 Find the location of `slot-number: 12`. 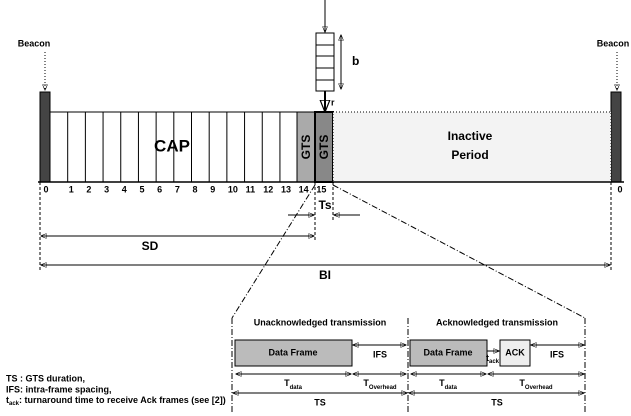

slot-number: 12 is located at coordinates (268, 189).